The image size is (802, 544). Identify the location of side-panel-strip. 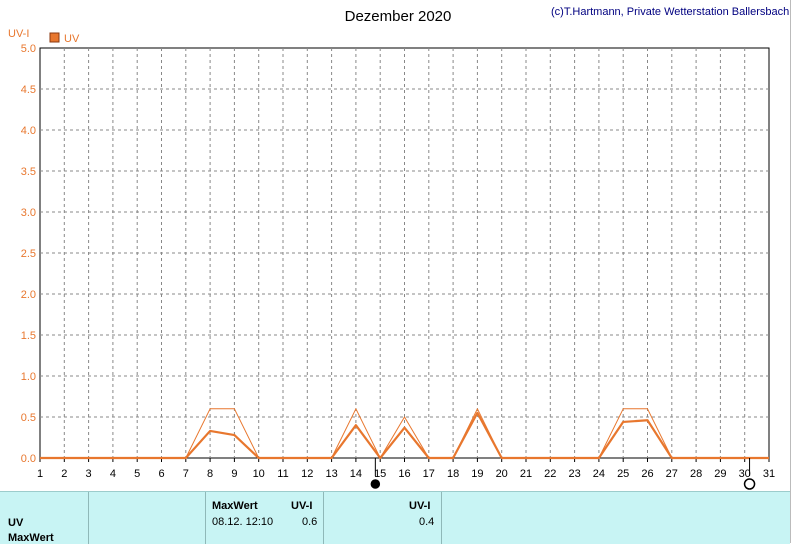
(796, 271).